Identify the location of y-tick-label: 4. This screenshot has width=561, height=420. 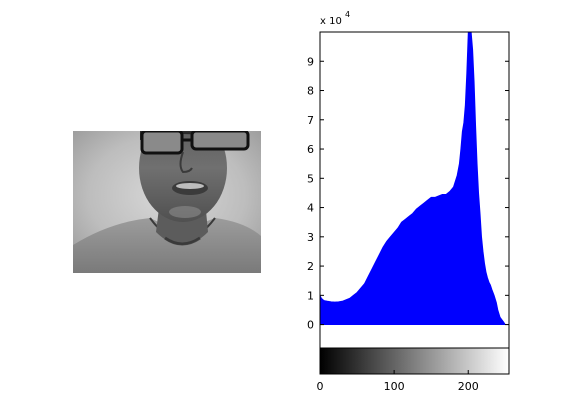
(310, 208).